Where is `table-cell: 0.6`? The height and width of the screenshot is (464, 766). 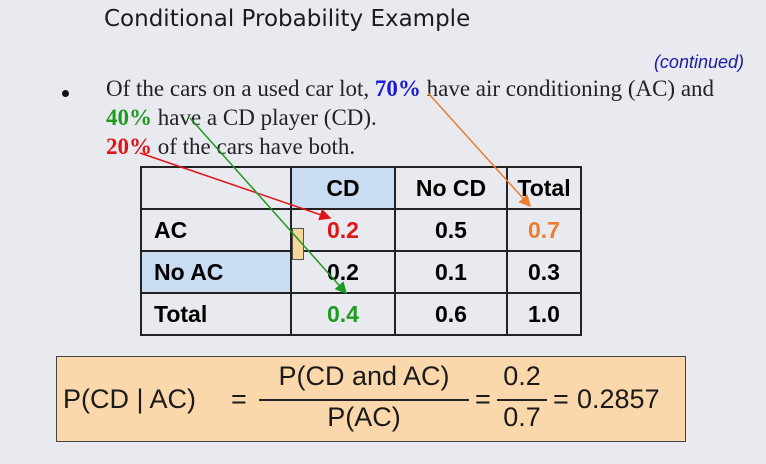 table-cell: 0.6 is located at coordinates (451, 314).